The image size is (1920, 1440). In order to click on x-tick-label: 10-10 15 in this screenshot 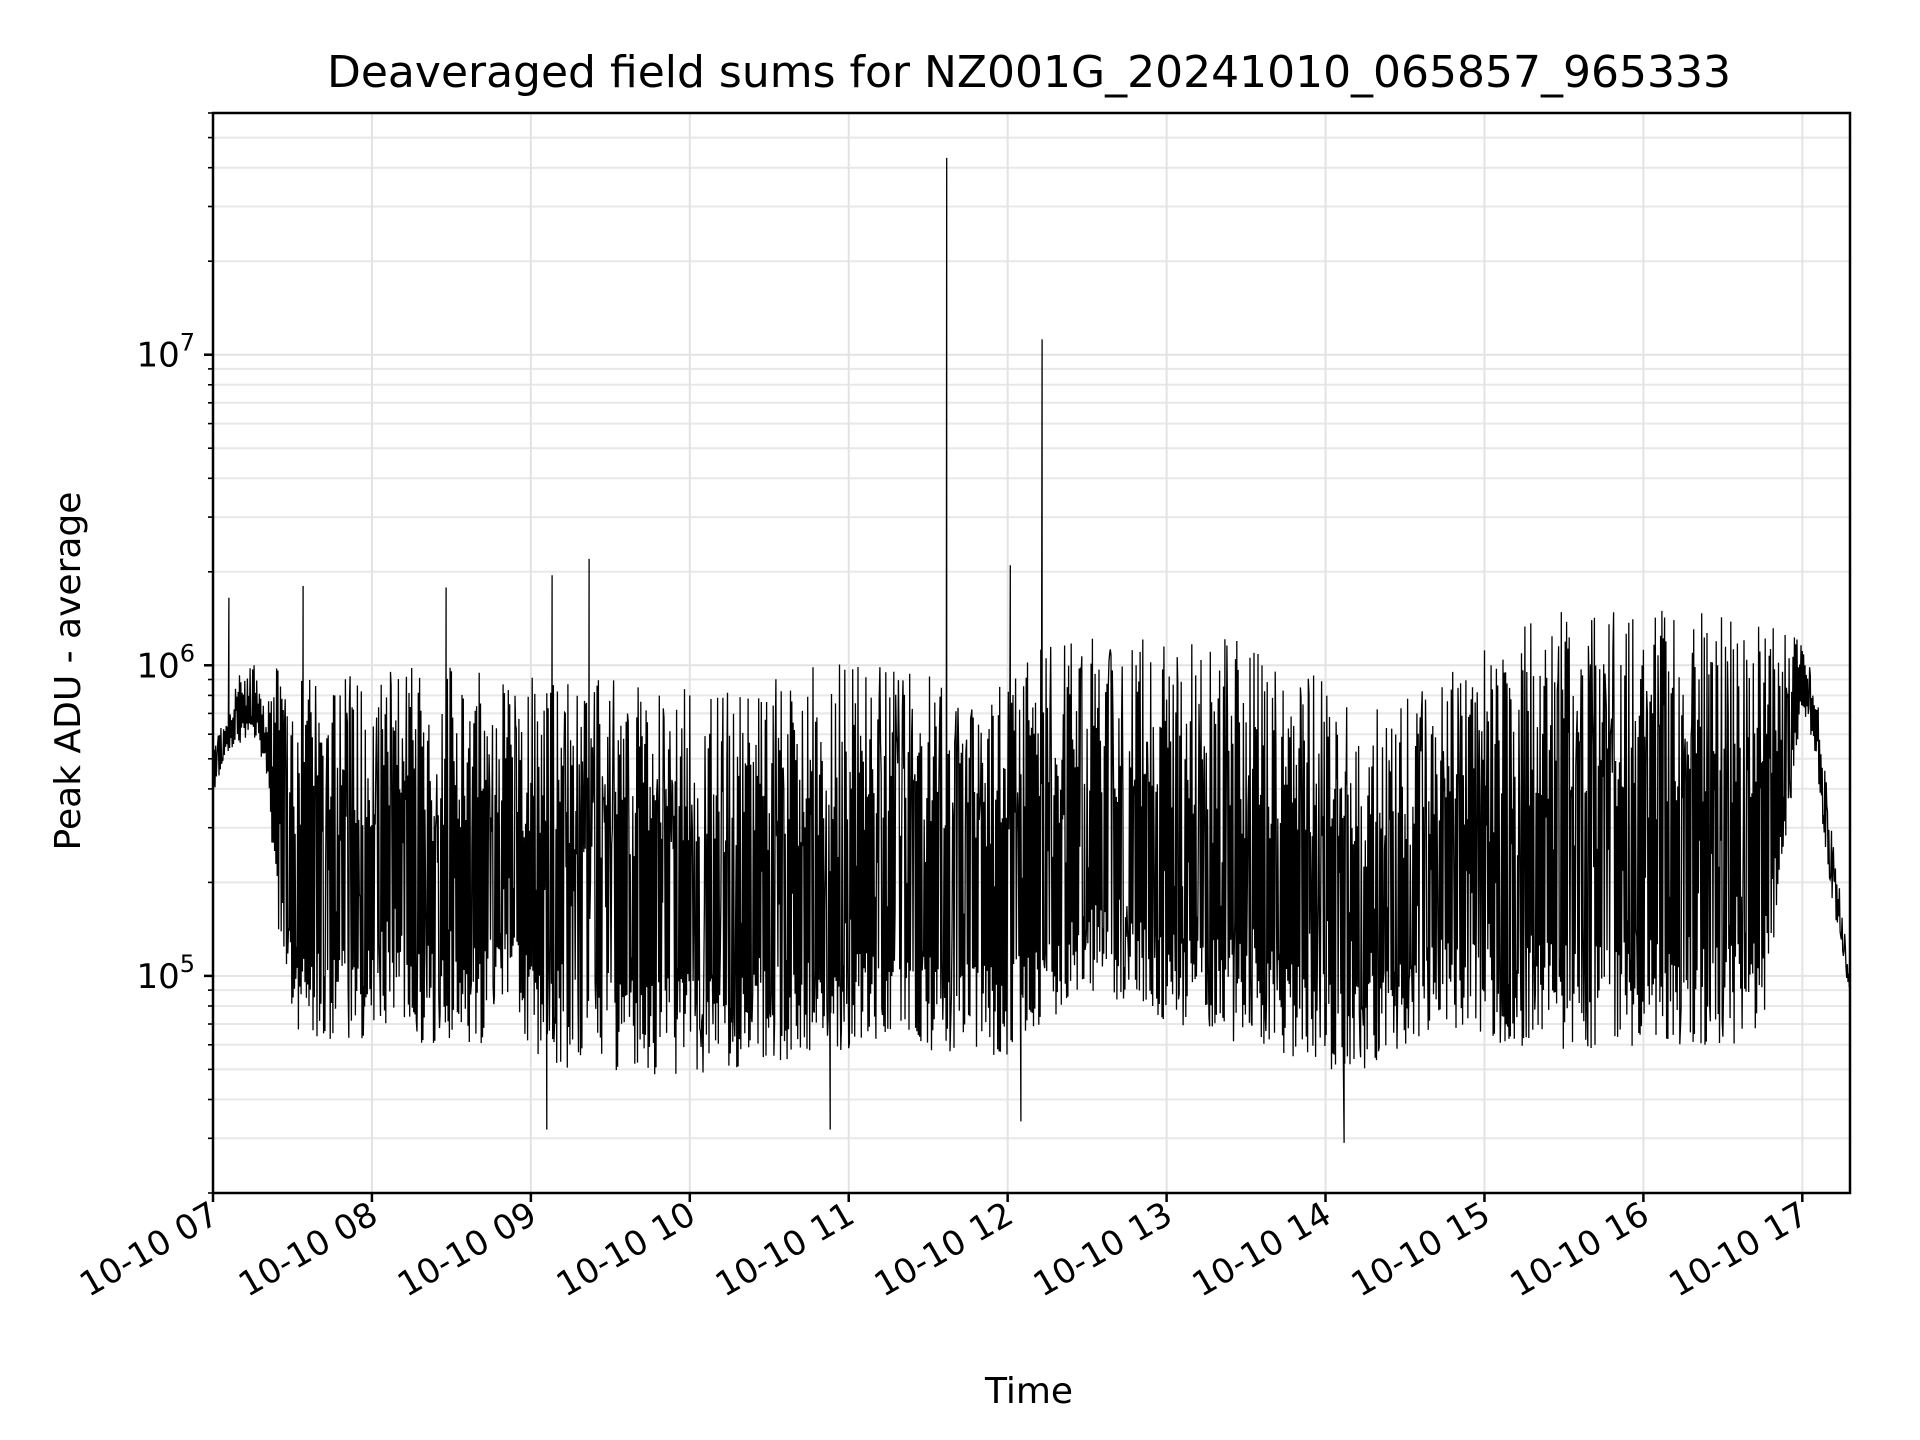, I will do `click(1421, 1249)`.